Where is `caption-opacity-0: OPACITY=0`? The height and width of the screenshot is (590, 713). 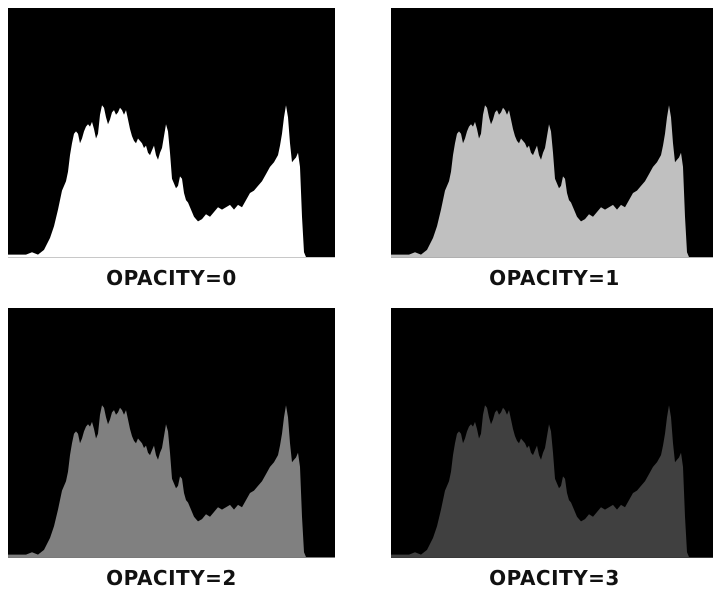
caption-opacity-0: OPACITY=0 is located at coordinates (171, 278).